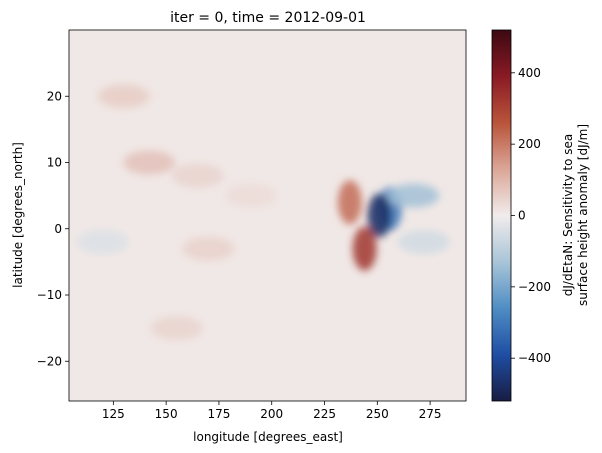 The width and height of the screenshot is (602, 453). Describe the element at coordinates (534, 287) in the screenshot. I see `colorbar-tick-label: −200` at that location.